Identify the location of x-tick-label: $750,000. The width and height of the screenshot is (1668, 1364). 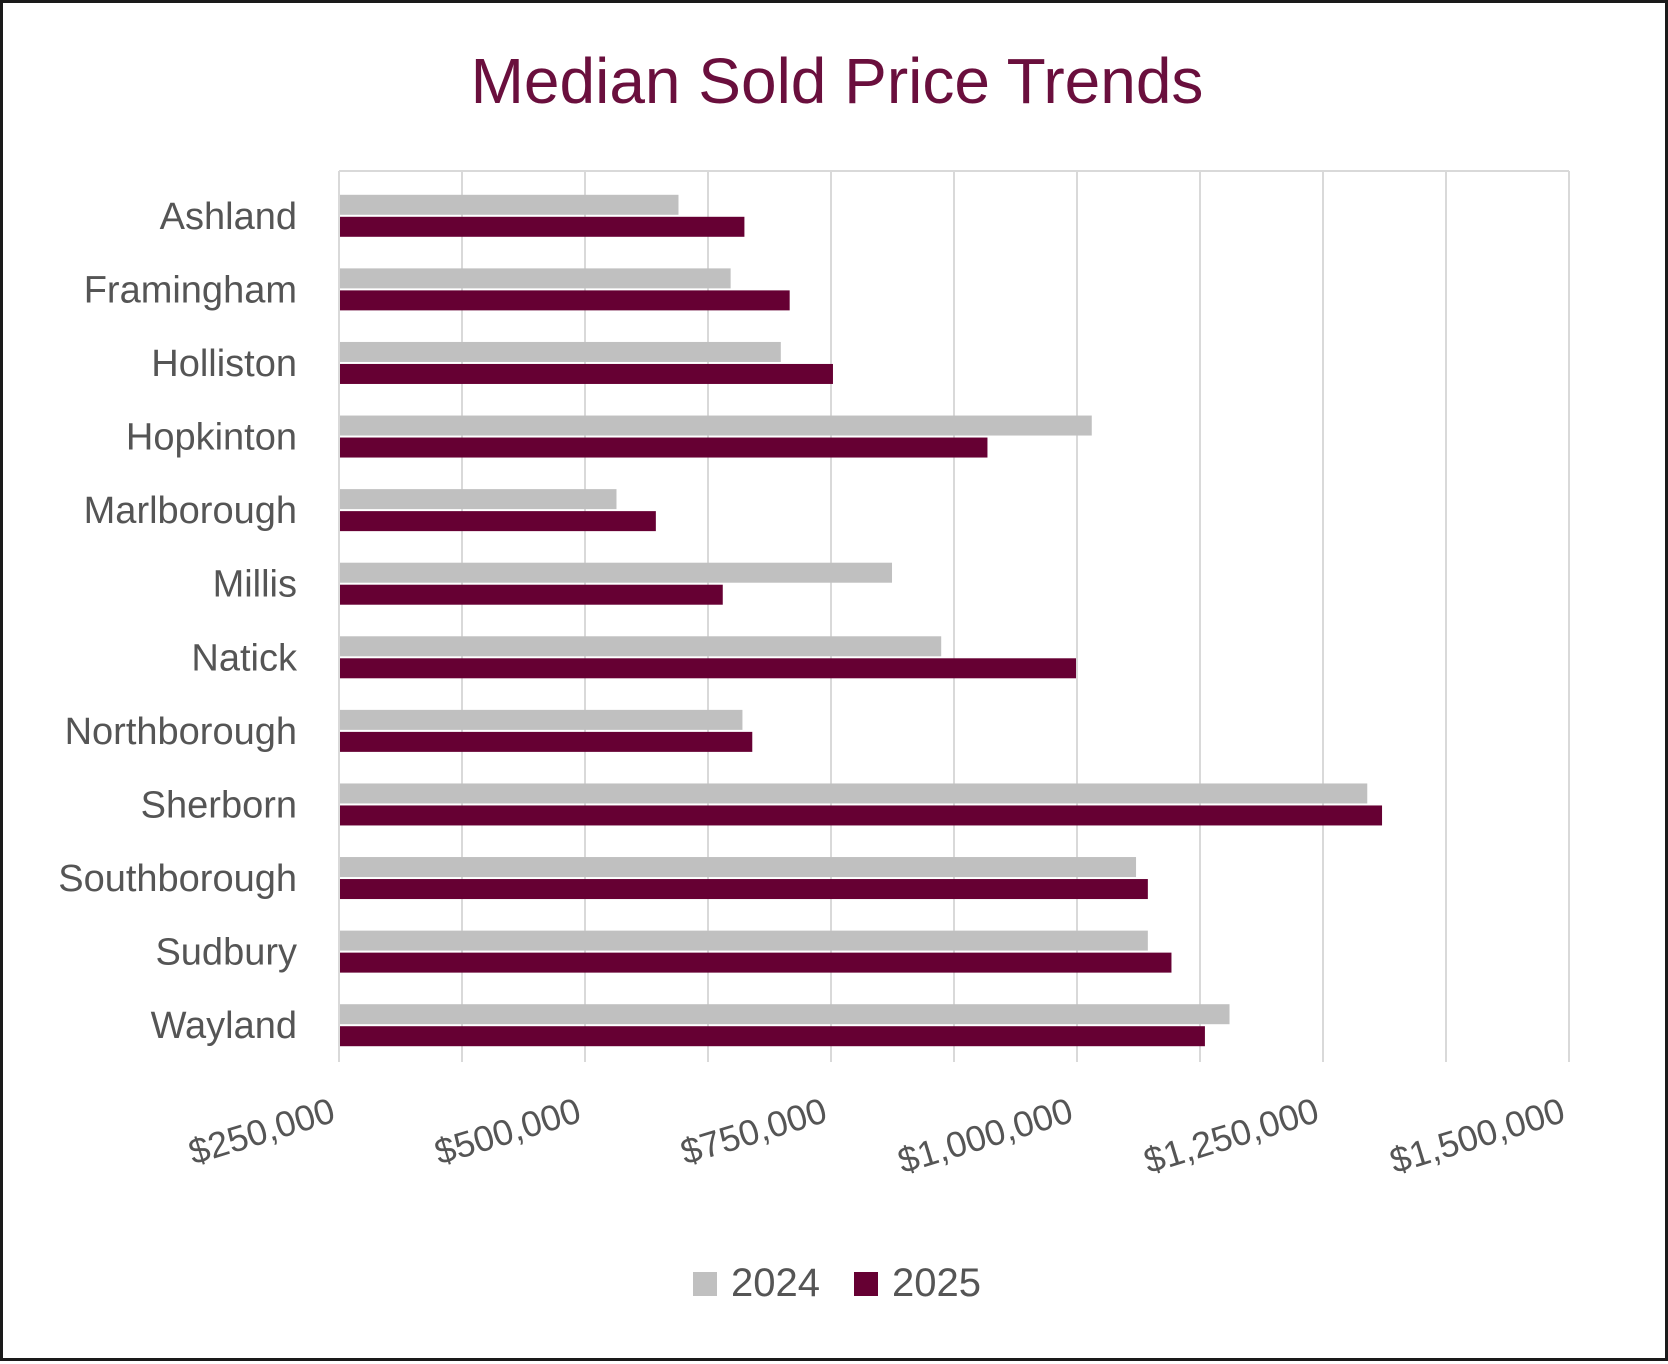
(754, 1130).